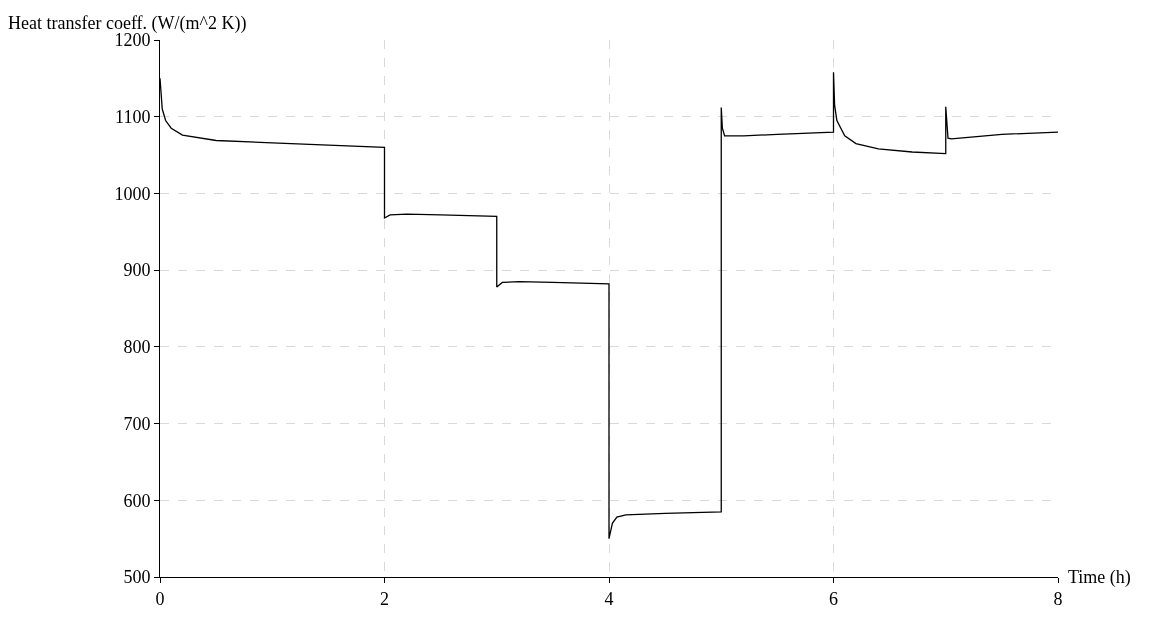 The width and height of the screenshot is (1154, 621). I want to click on x-tick-label: 0, so click(160, 598).